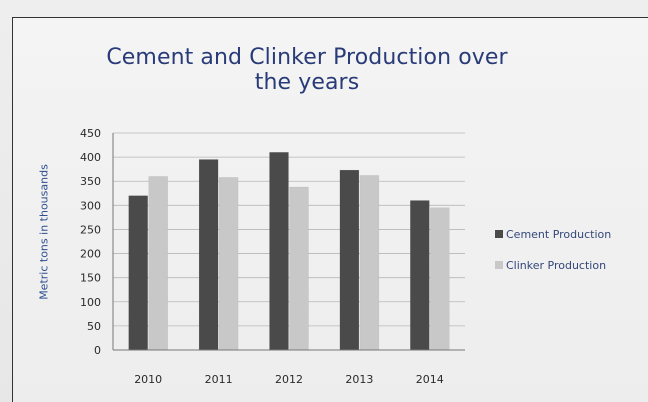  Describe the element at coordinates (90, 181) in the screenshot. I see `y-tick-label: 350` at that location.